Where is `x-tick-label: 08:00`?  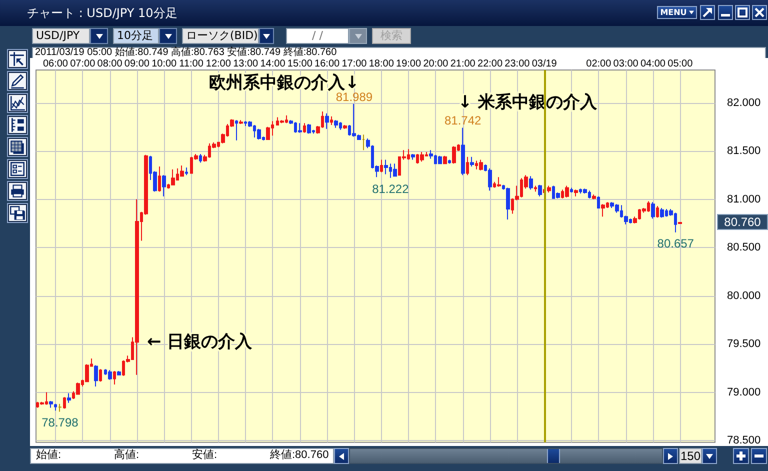 x-tick-label: 08:00 is located at coordinates (110, 64).